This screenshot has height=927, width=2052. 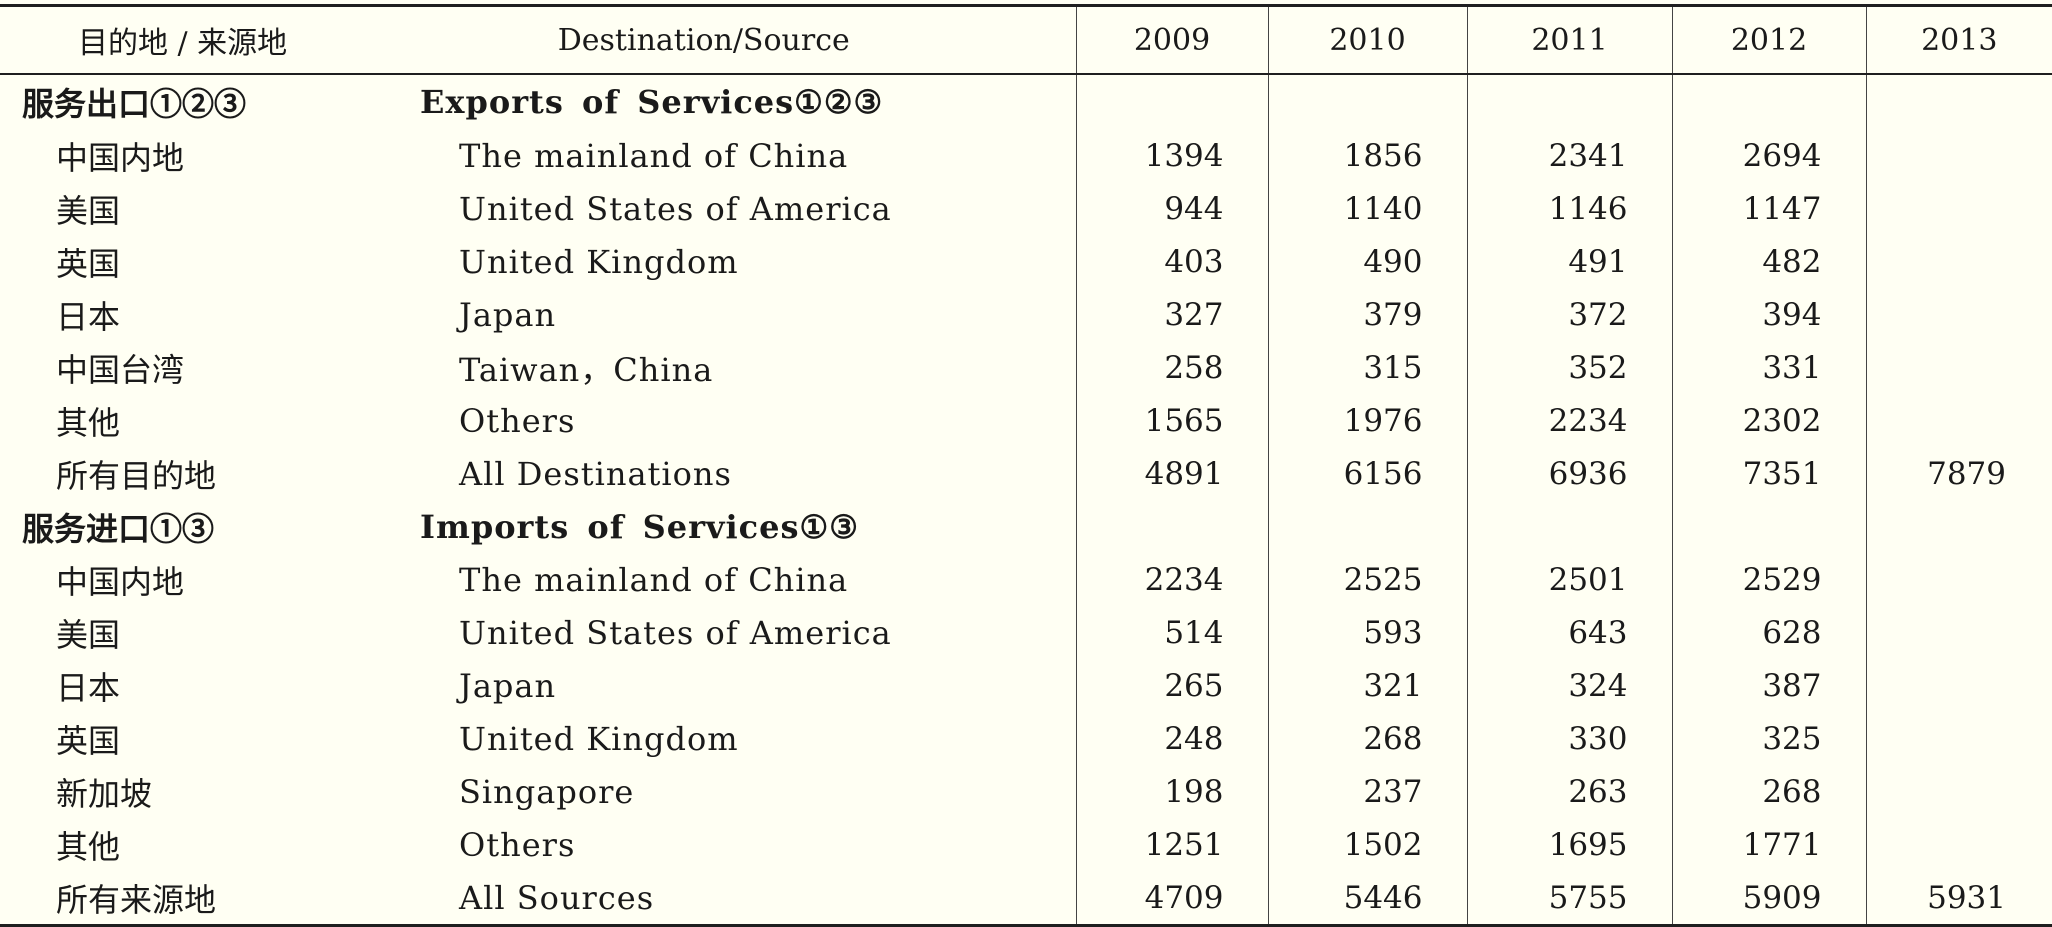 I want to click on imports-section-label-en: Imports of Services①③, so click(x=639, y=526).